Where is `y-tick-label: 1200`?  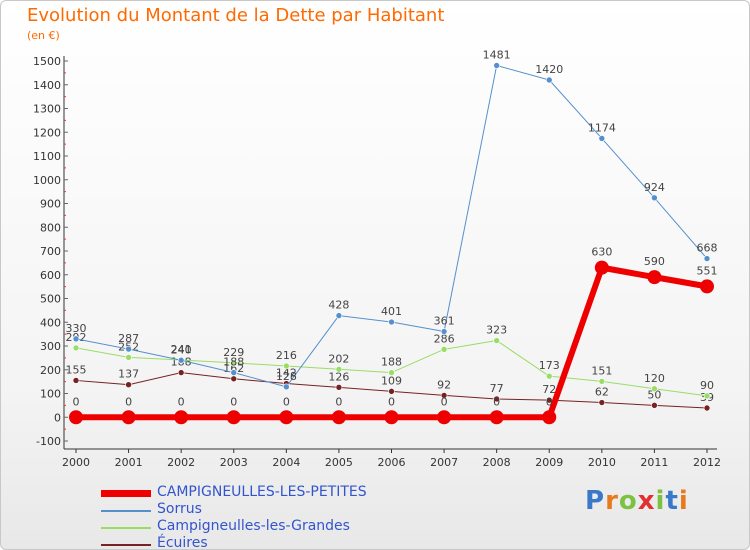
y-tick-label: 1200 is located at coordinates (47, 132).